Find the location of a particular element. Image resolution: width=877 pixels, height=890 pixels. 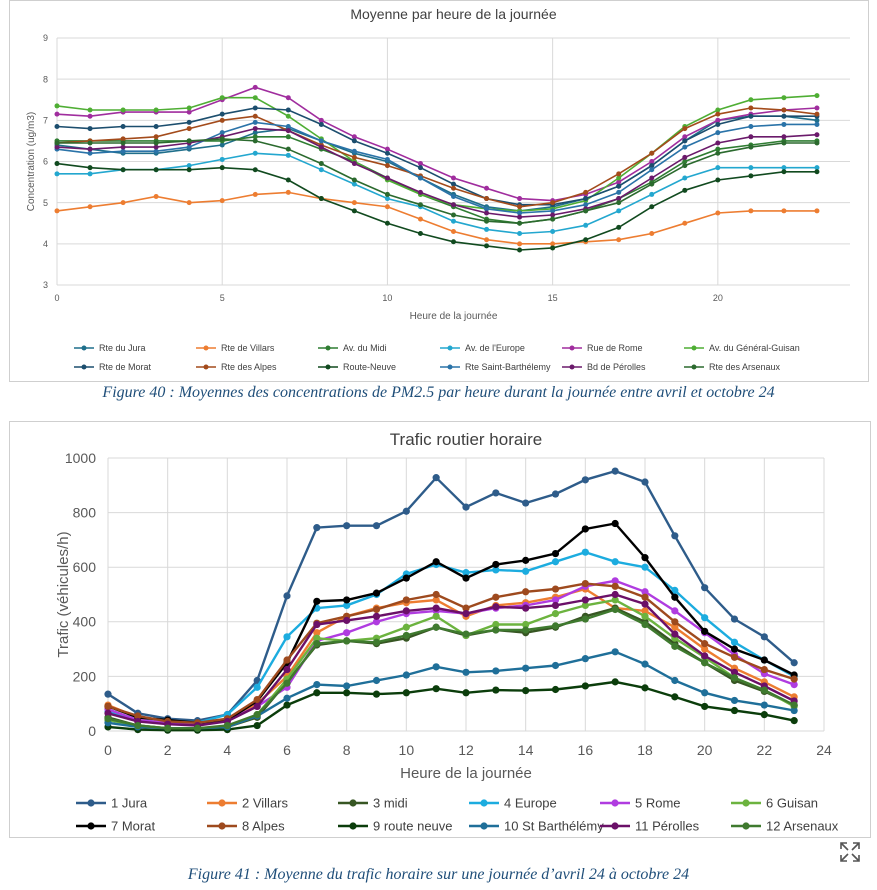

c1-legend-item: Av. de l'Europe is located at coordinates (482, 348).